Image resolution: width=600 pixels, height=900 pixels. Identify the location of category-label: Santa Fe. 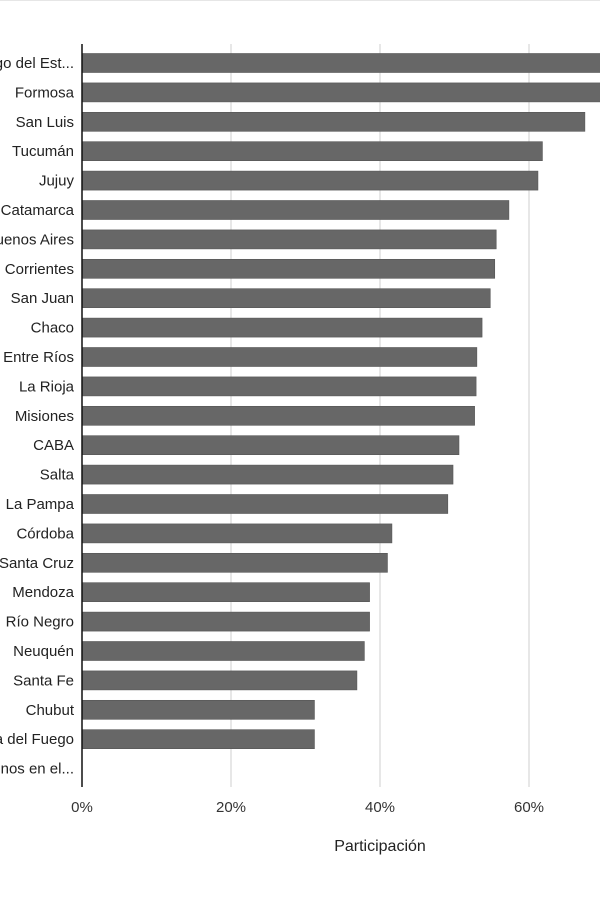
(43, 680).